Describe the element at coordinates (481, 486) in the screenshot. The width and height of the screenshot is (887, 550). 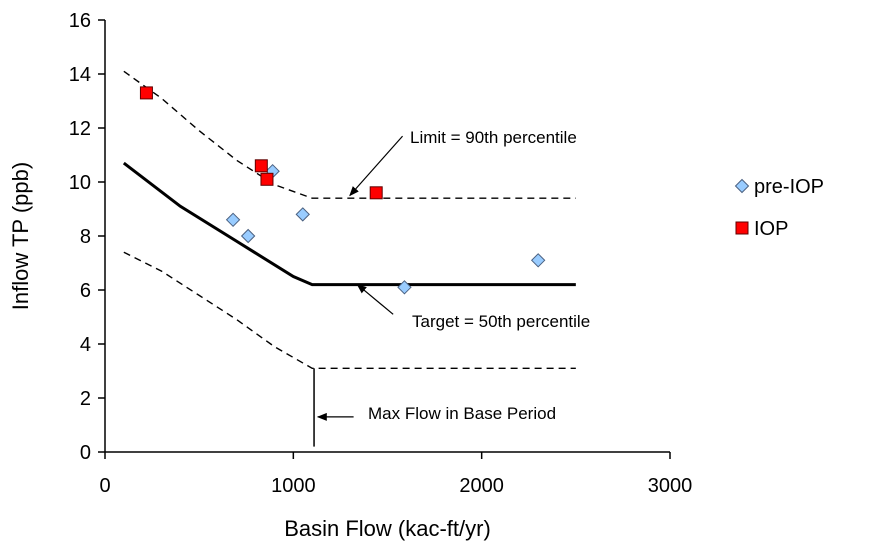
I see `x-tick-label: 2000` at that location.